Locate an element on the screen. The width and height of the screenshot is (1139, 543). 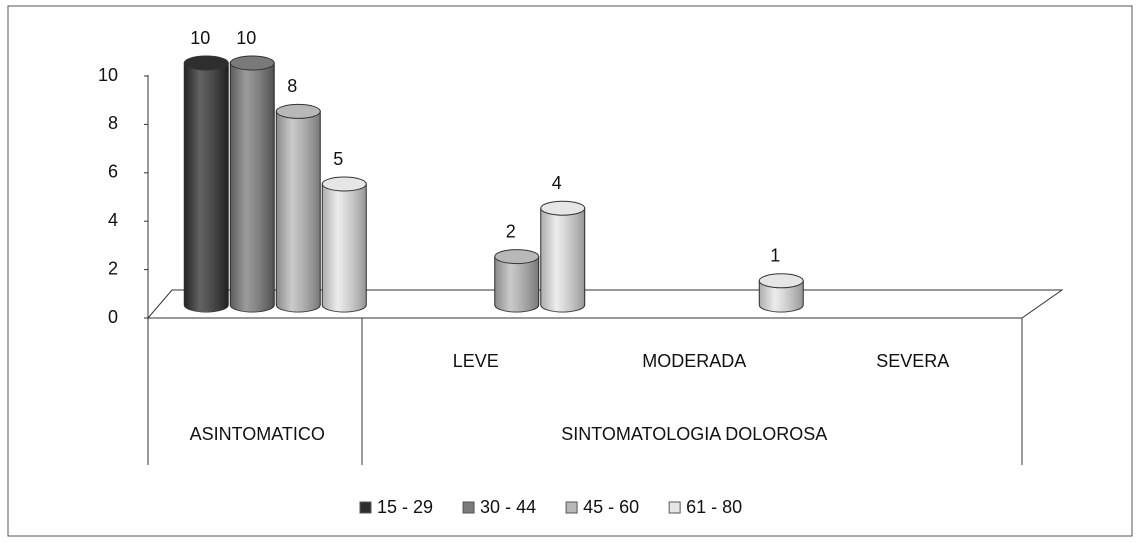
y-tick-label: 6 is located at coordinates (113, 172).